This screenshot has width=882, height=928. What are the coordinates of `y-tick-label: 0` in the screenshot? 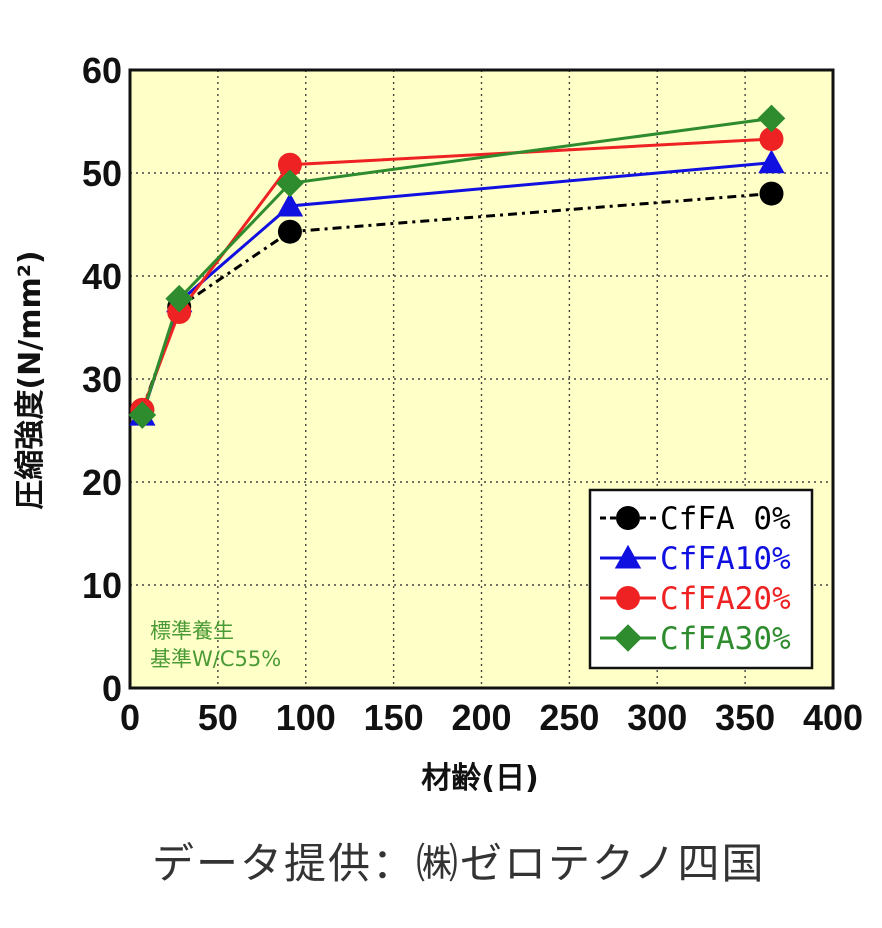 It's located at (112, 688).